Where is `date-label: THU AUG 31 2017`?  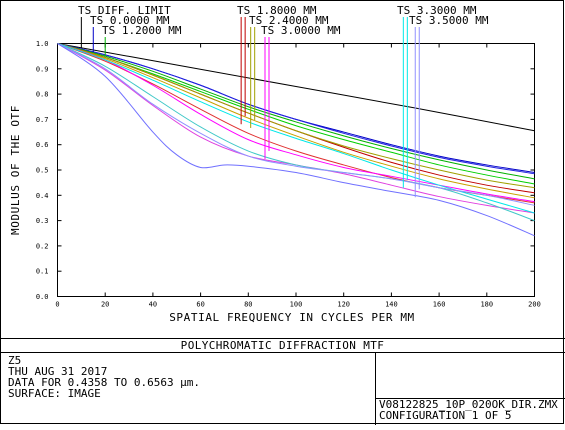 date-label: THU AUG 31 2017 is located at coordinates (58, 371).